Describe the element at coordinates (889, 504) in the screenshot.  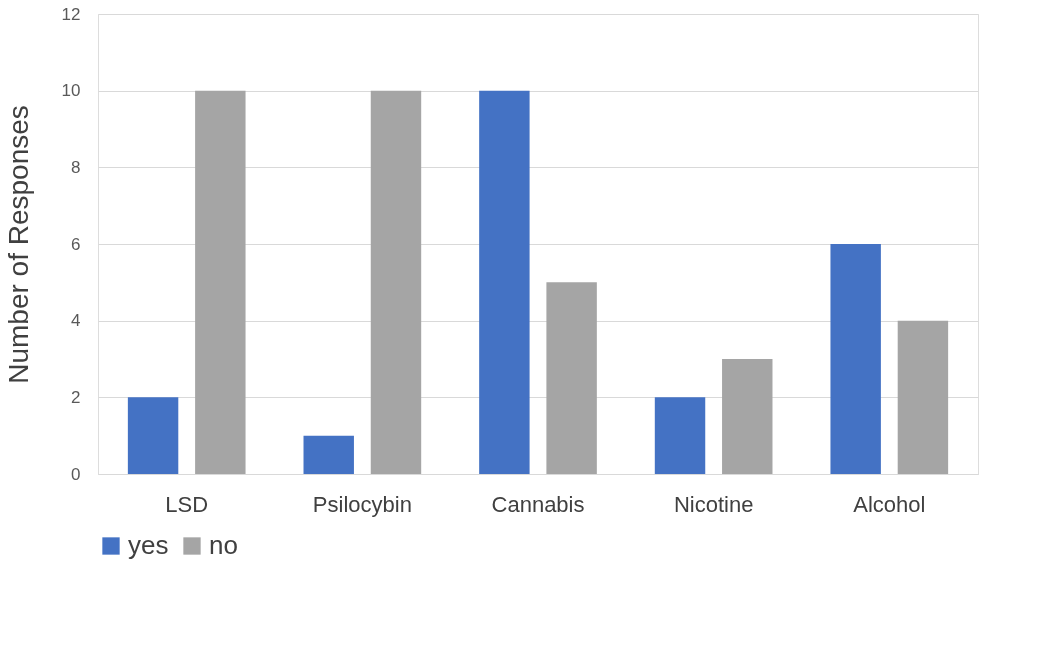
I see `x-tick-label: Alcohol` at that location.